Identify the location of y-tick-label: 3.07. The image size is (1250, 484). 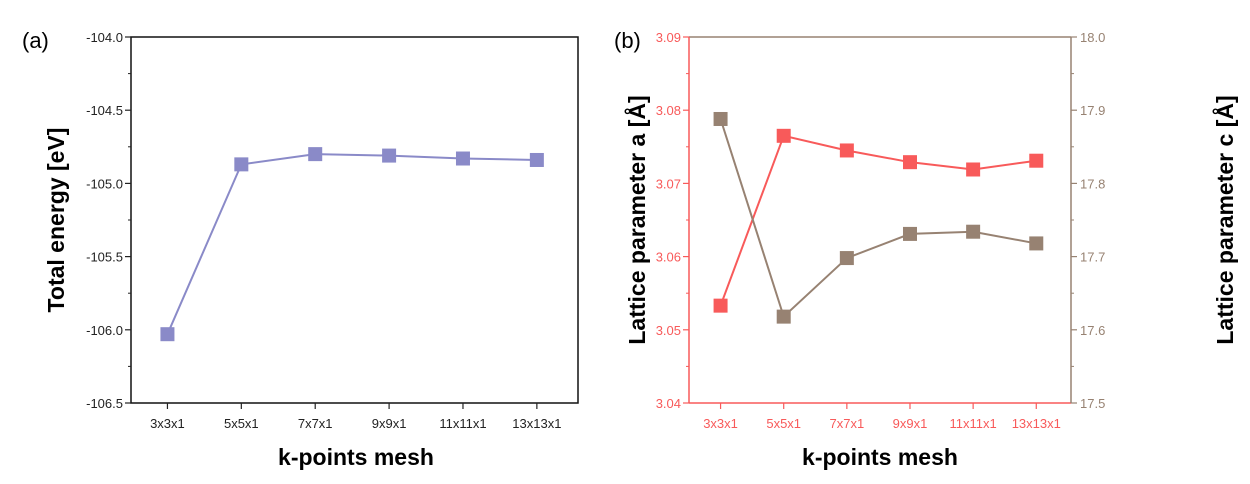
(668, 183).